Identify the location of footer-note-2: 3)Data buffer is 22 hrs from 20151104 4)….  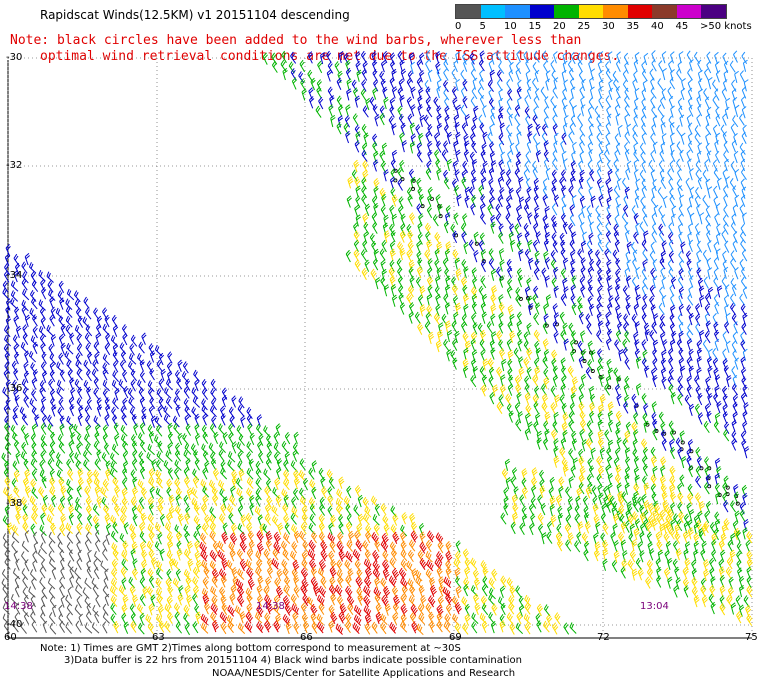
(293, 660).